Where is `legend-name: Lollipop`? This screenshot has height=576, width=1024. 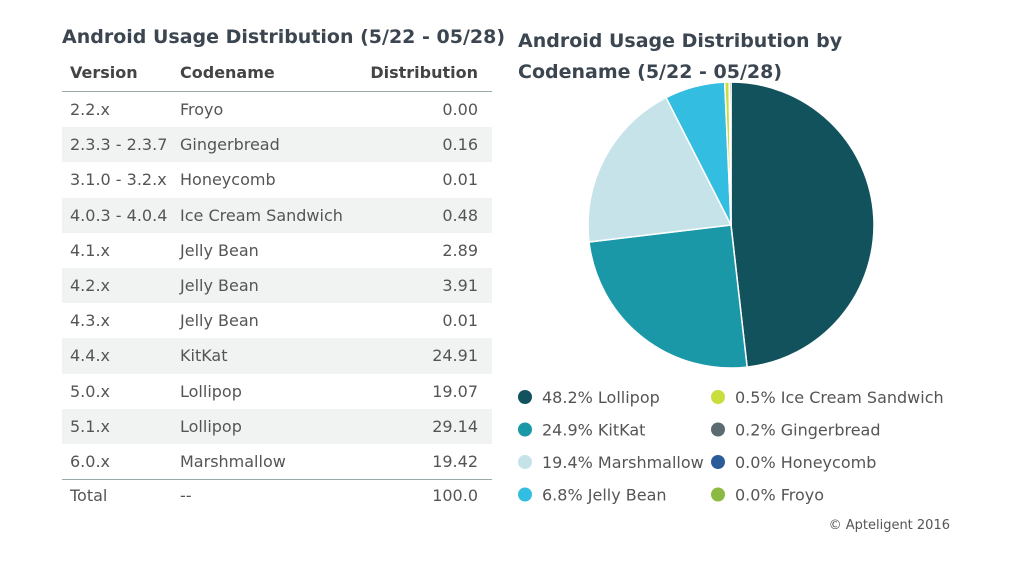
legend-name: Lollipop is located at coordinates (629, 397).